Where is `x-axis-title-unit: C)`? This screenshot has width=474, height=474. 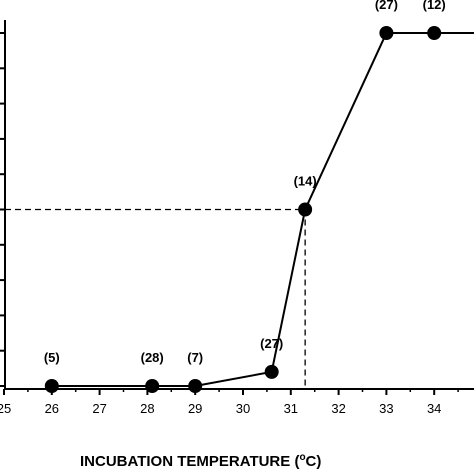
x-axis-title-unit: C) is located at coordinates (314, 461).